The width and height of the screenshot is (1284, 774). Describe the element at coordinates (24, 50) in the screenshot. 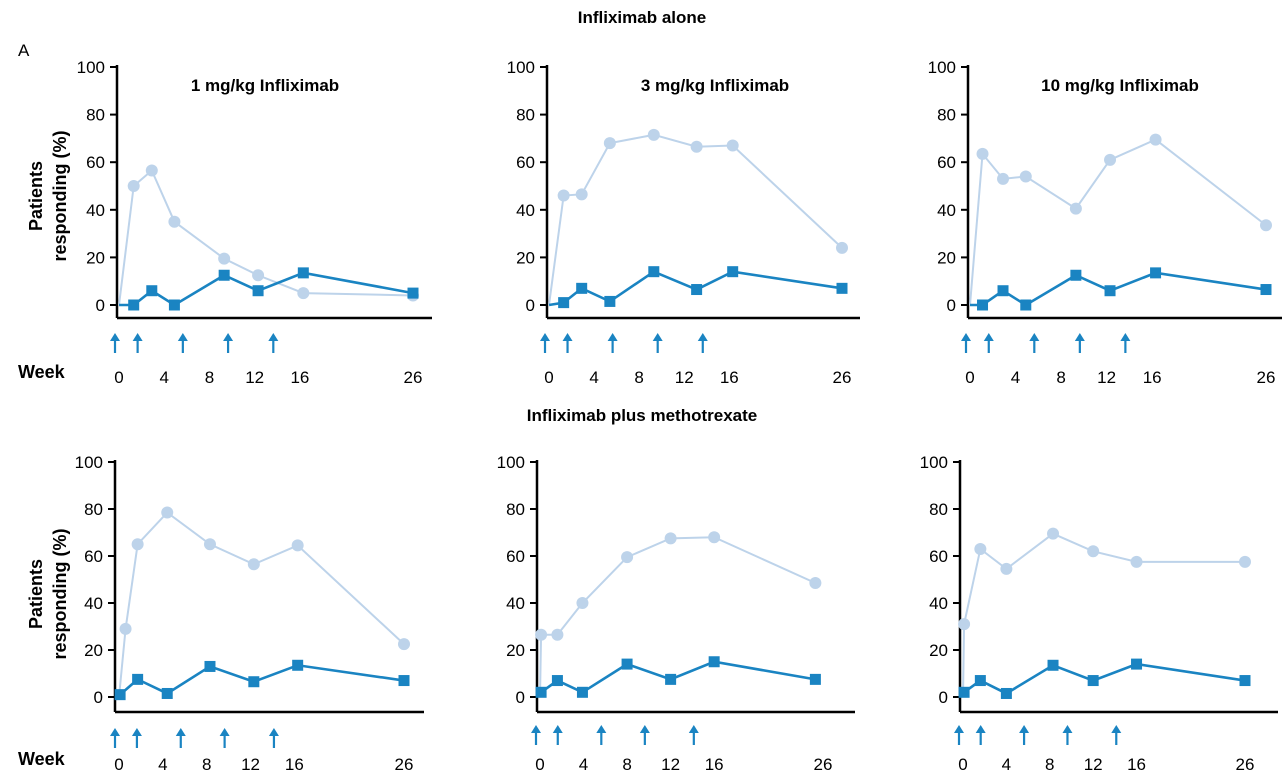

I see `panel-label: A` at that location.